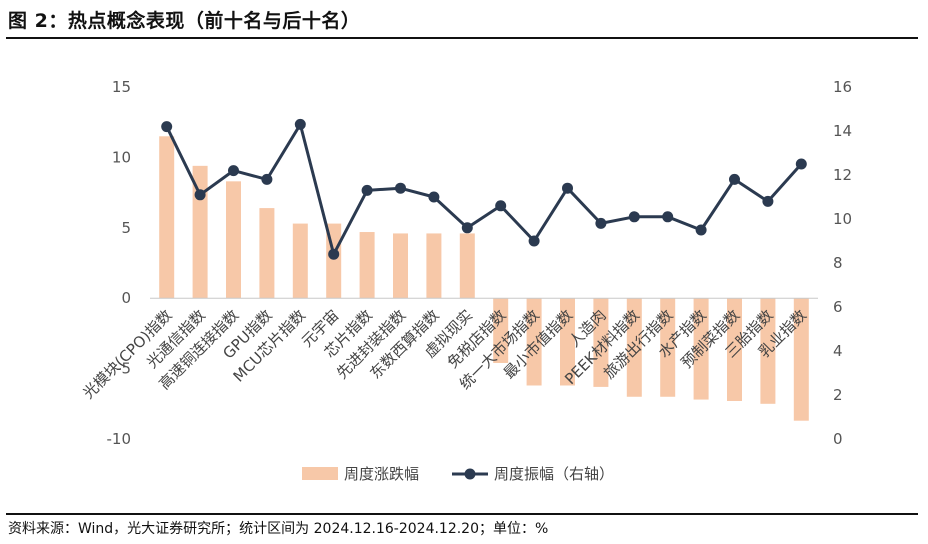  Describe the element at coordinates (121, 87) in the screenshot. I see `left-axis-tick: 15` at that location.